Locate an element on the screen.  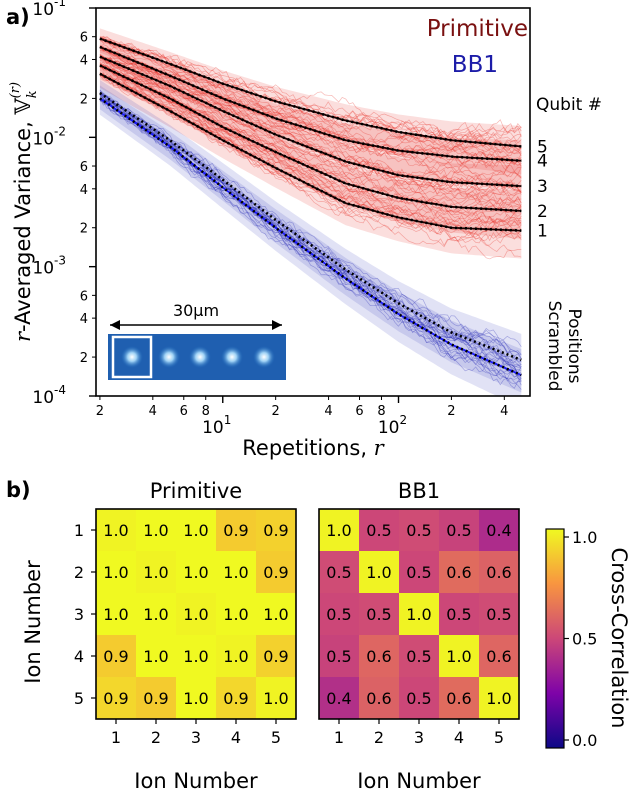
x-tick-label: 102 is located at coordinates (392, 425).